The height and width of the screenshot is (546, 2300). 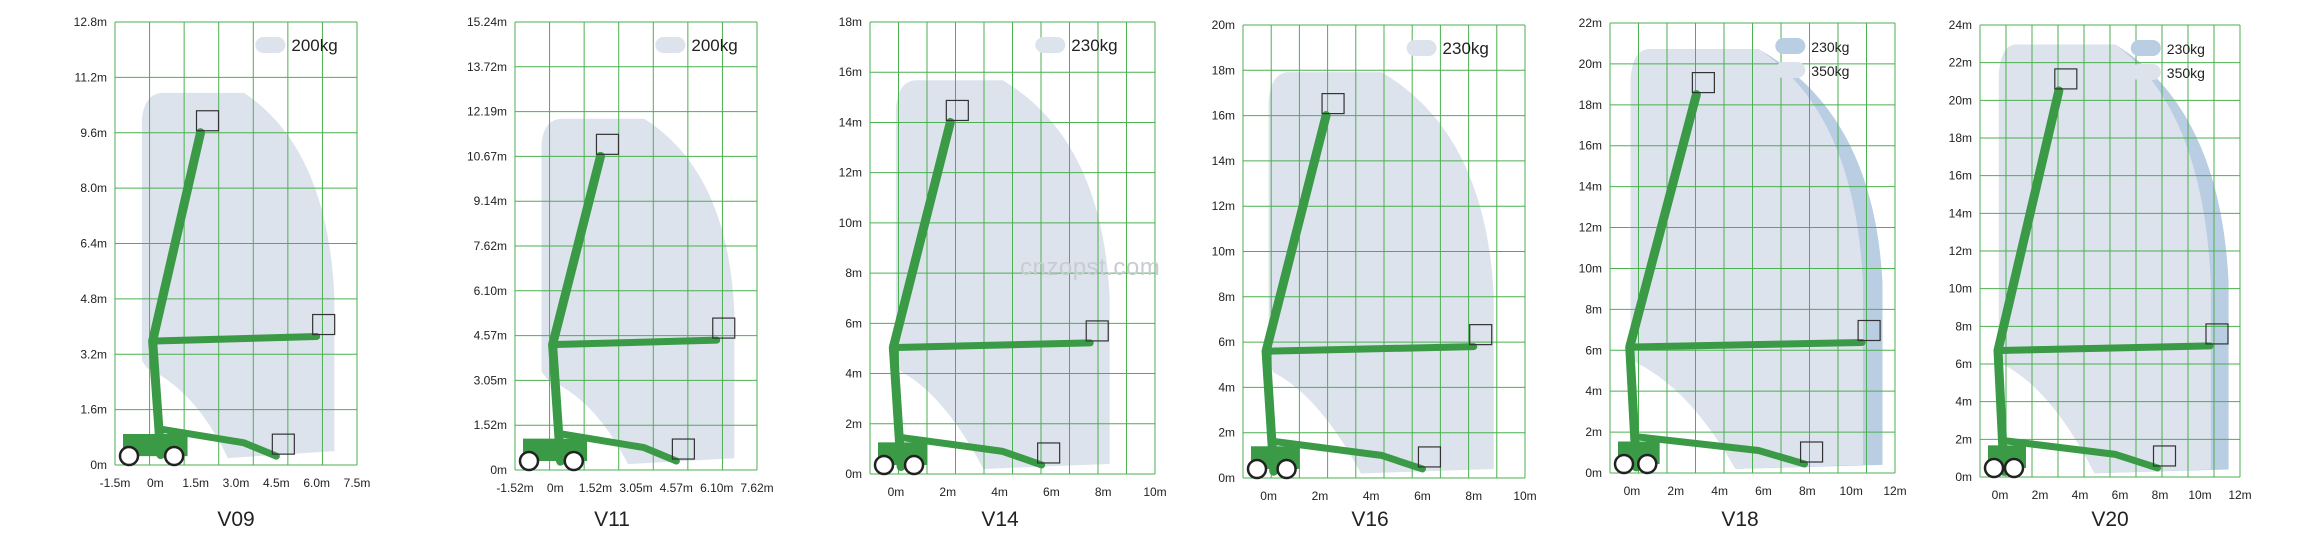 What do you see at coordinates (635, 488) in the screenshot?
I see `x-tick-label: 3.05m` at bounding box center [635, 488].